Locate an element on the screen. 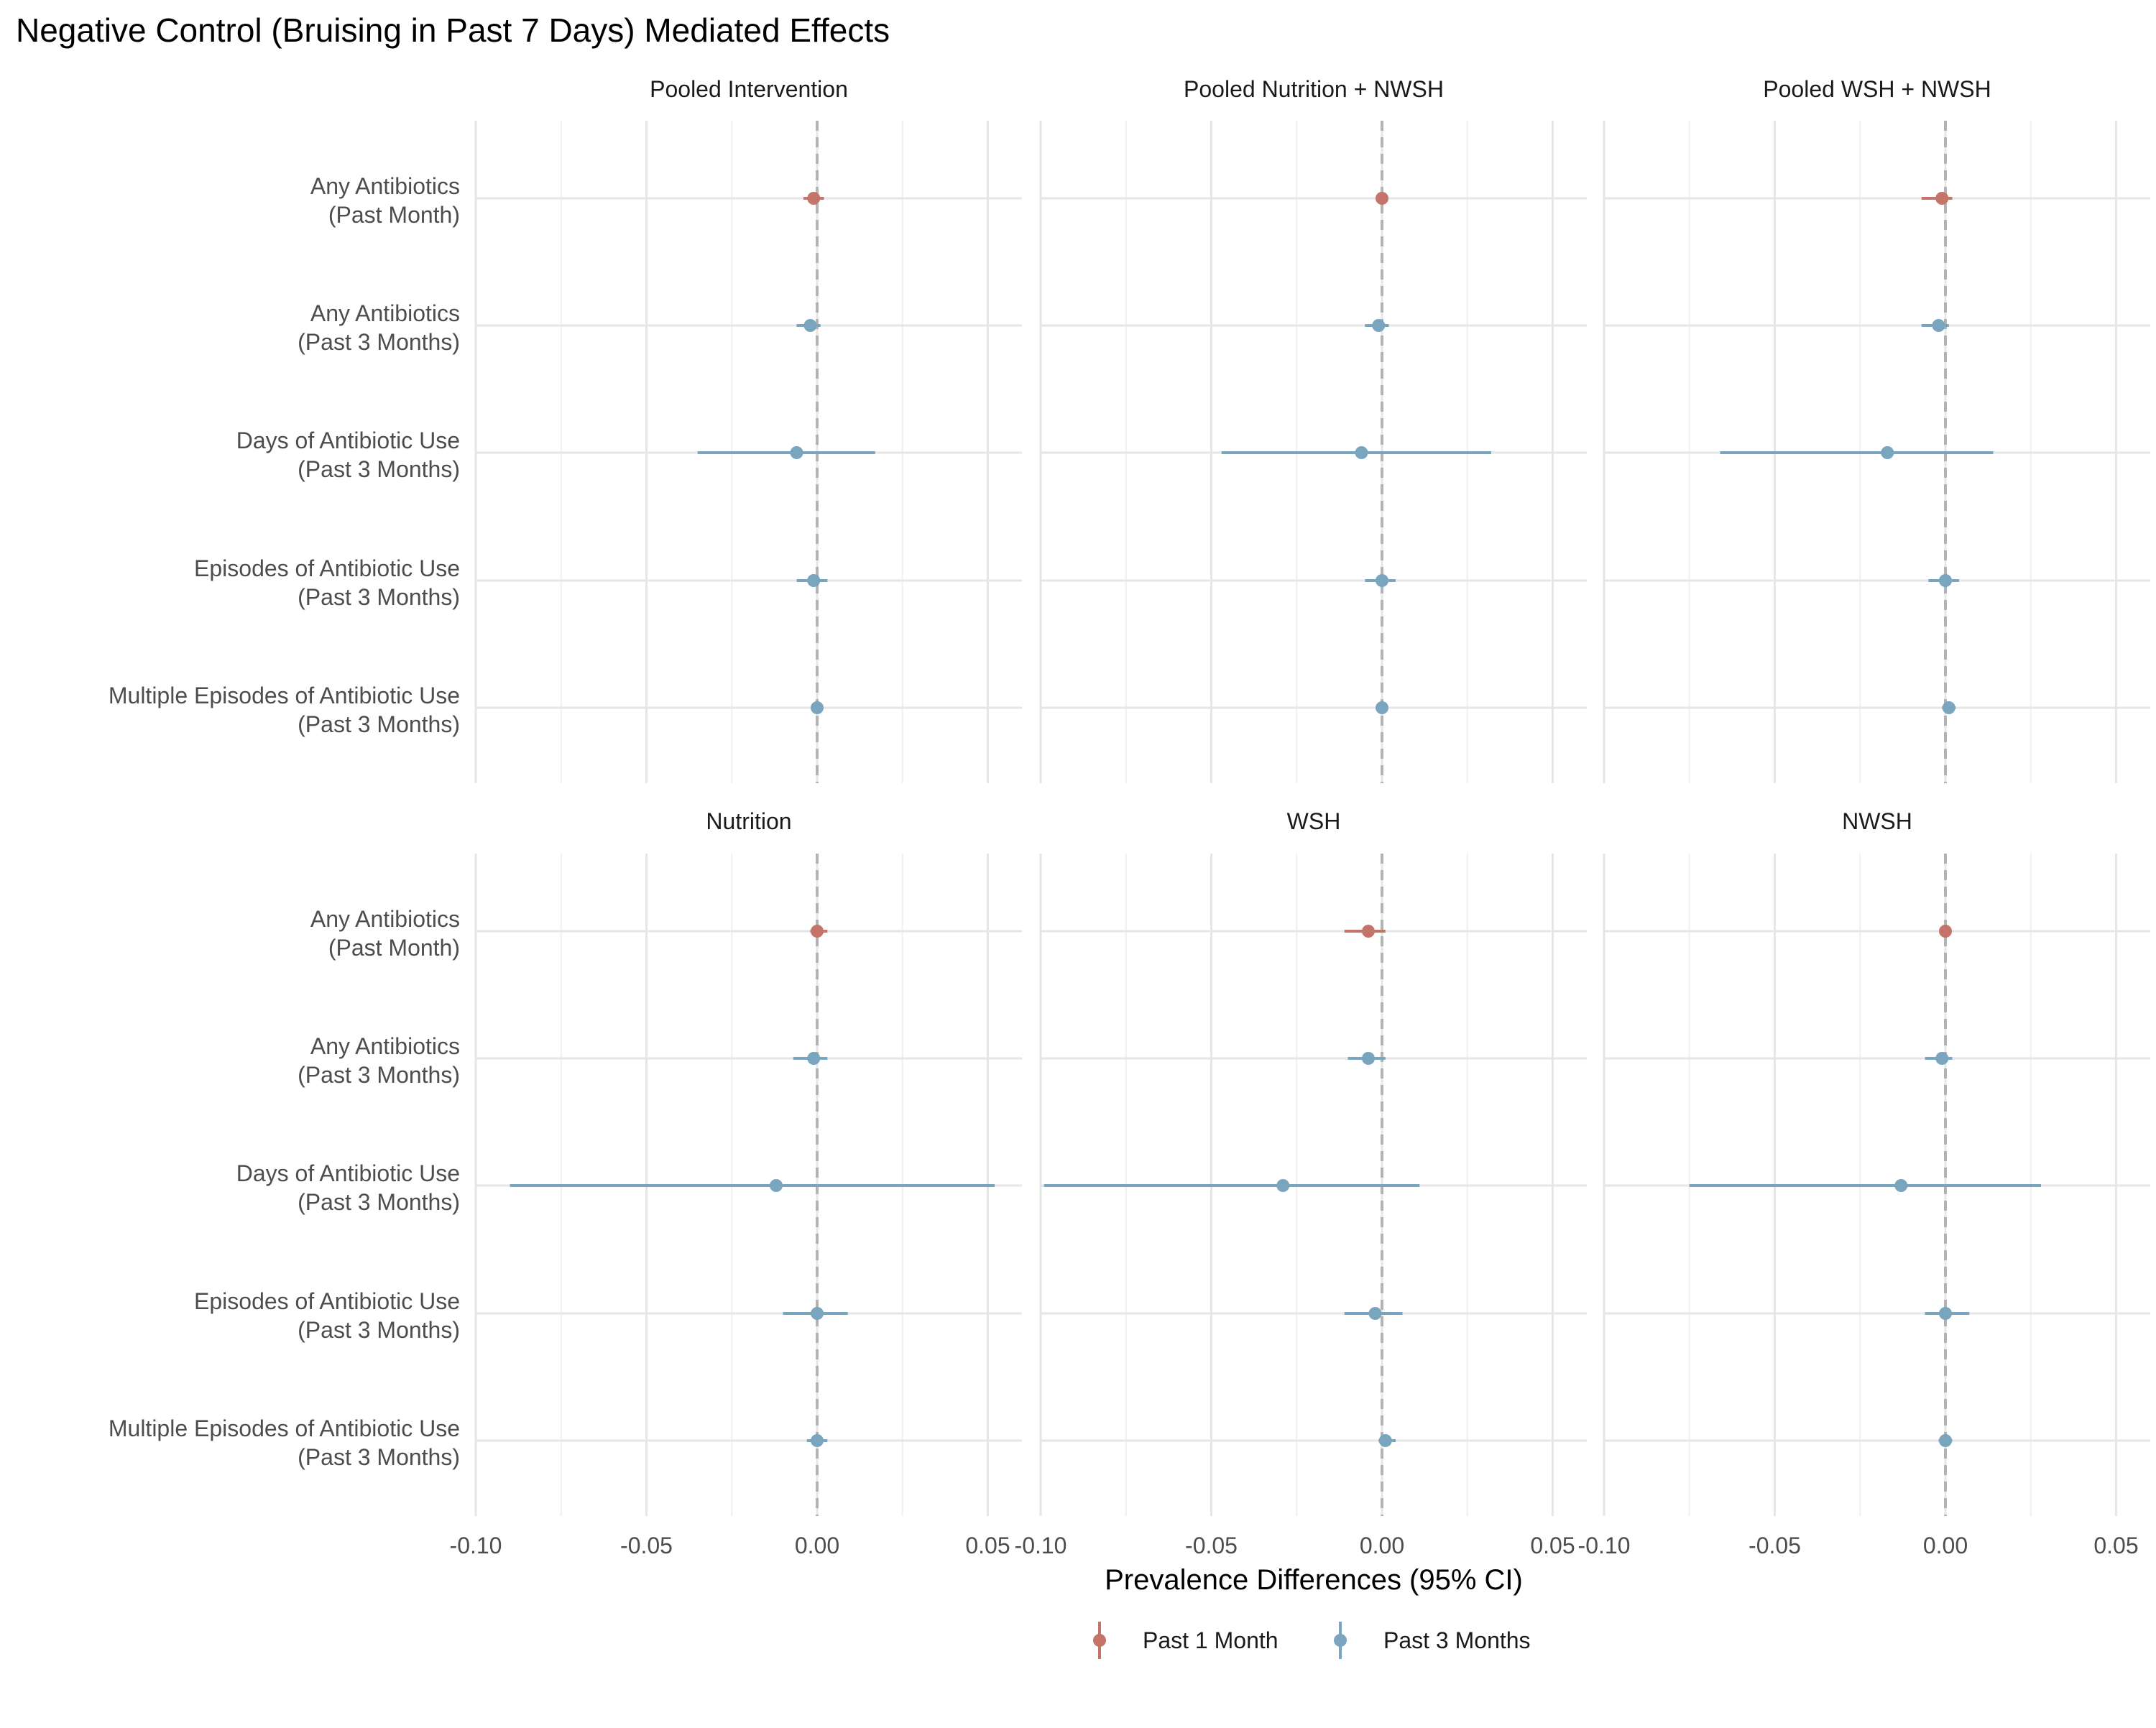  legend-item-1: Past 1 Month is located at coordinates (1186, 1640).